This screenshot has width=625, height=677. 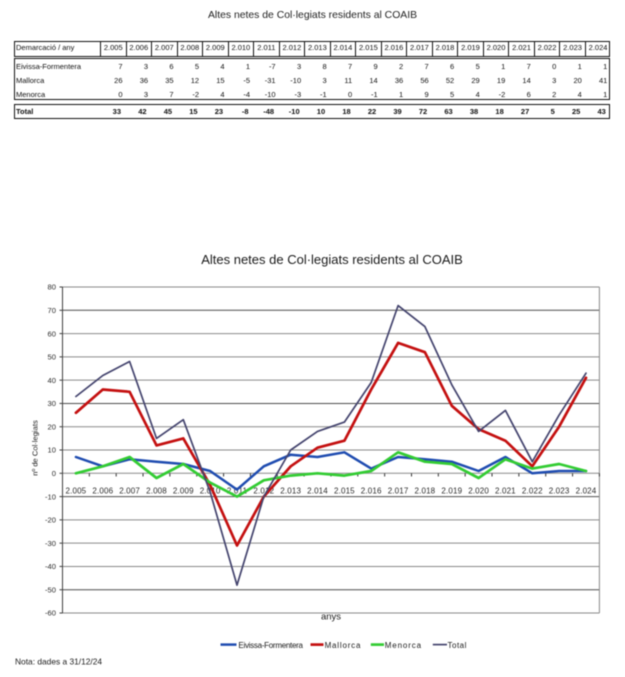 What do you see at coordinates (156, 491) in the screenshot?
I see `svg-text: 2.008` at bounding box center [156, 491].